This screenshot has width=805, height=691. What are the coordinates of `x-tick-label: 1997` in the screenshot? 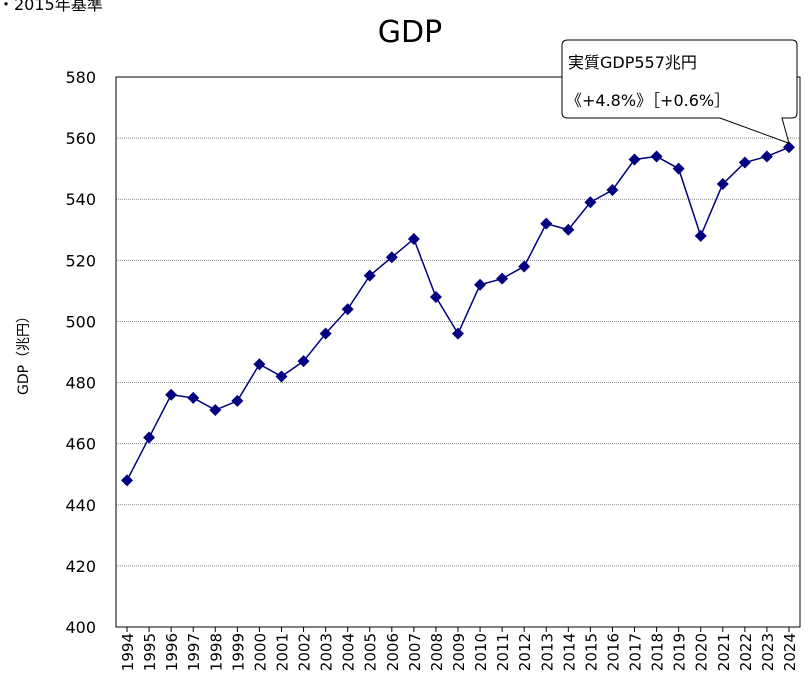 It's located at (194, 652).